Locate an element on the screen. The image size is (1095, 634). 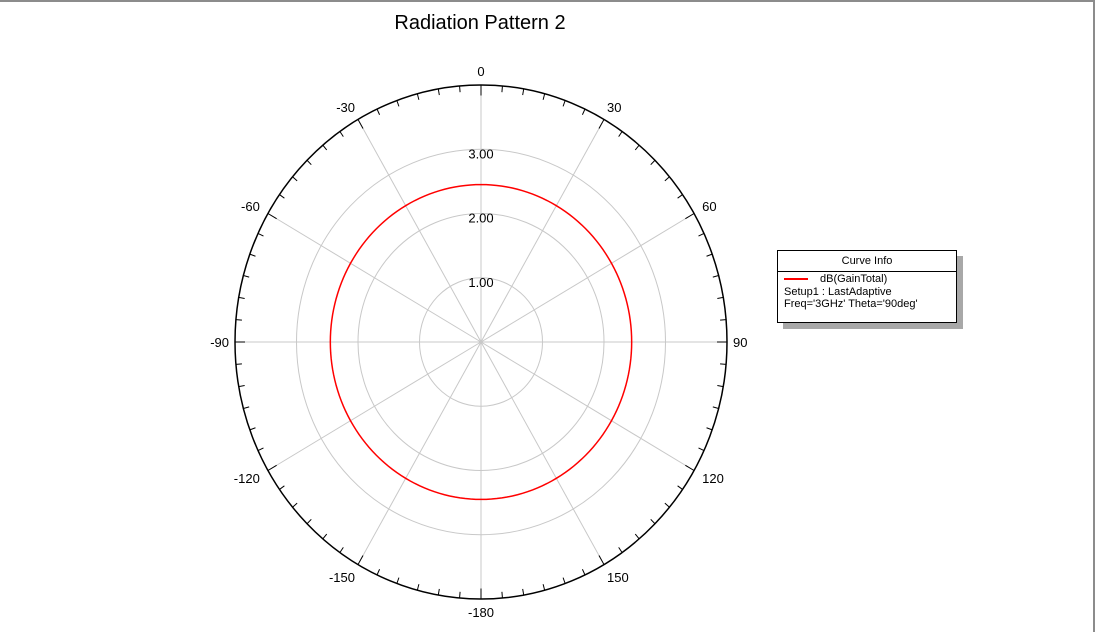
legend-swatch is located at coordinates (796, 279).